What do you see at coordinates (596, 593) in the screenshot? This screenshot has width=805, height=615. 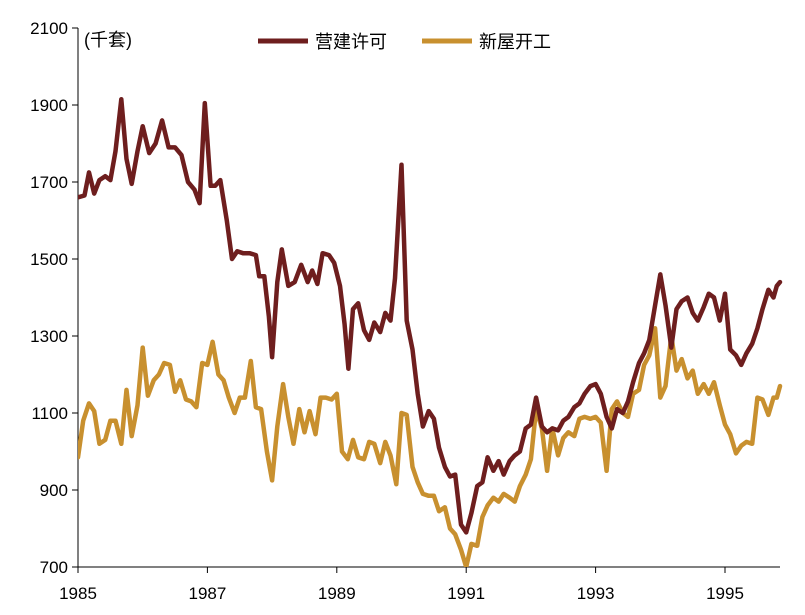 I see `x-tick-label: 1993` at bounding box center [596, 593].